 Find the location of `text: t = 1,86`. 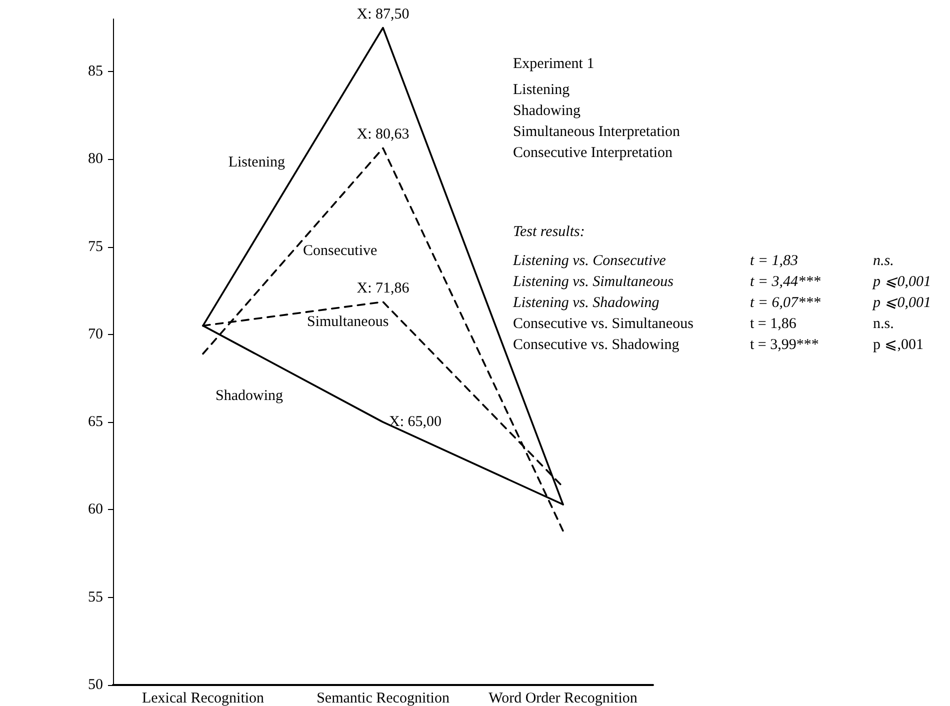

text: t = 1,86 is located at coordinates (773, 324).